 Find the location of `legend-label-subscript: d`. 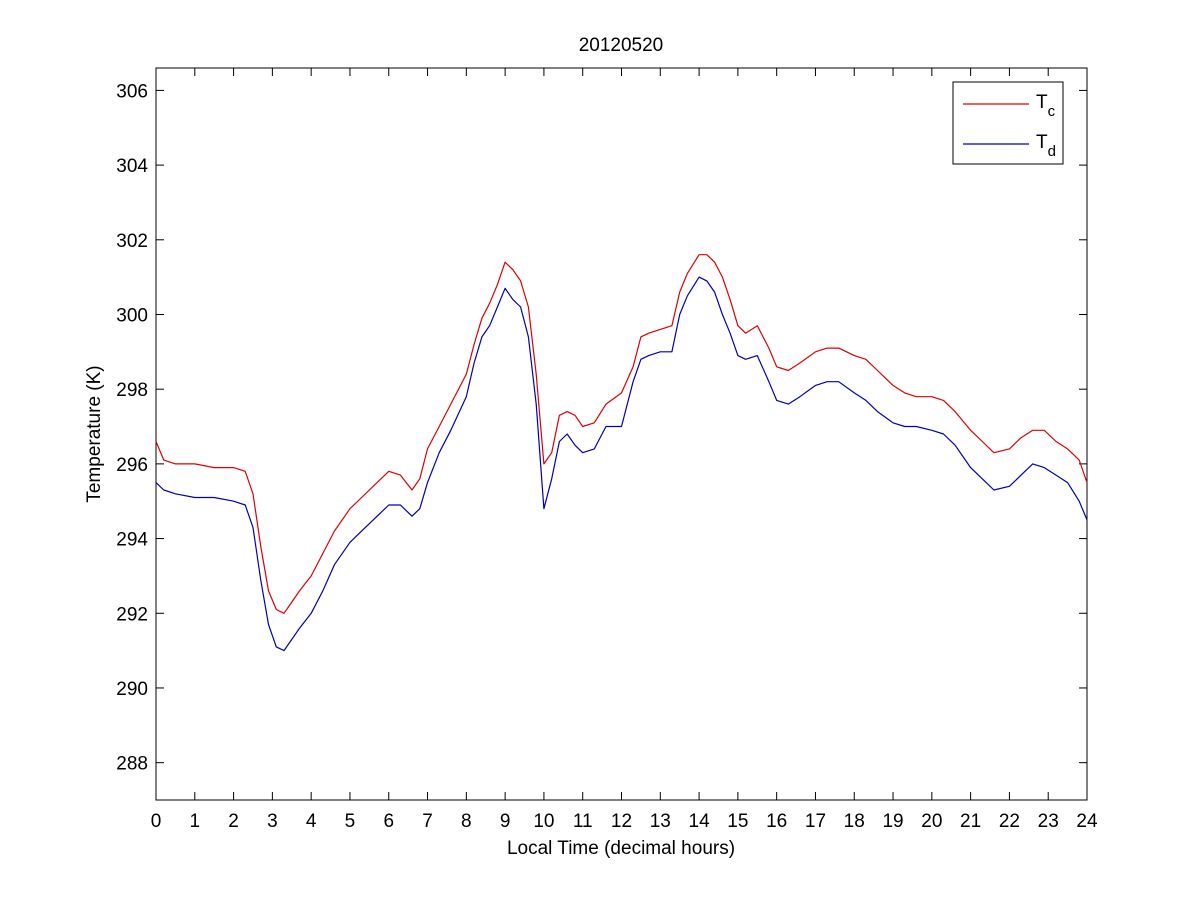

legend-label-subscript: d is located at coordinates (1052, 151).